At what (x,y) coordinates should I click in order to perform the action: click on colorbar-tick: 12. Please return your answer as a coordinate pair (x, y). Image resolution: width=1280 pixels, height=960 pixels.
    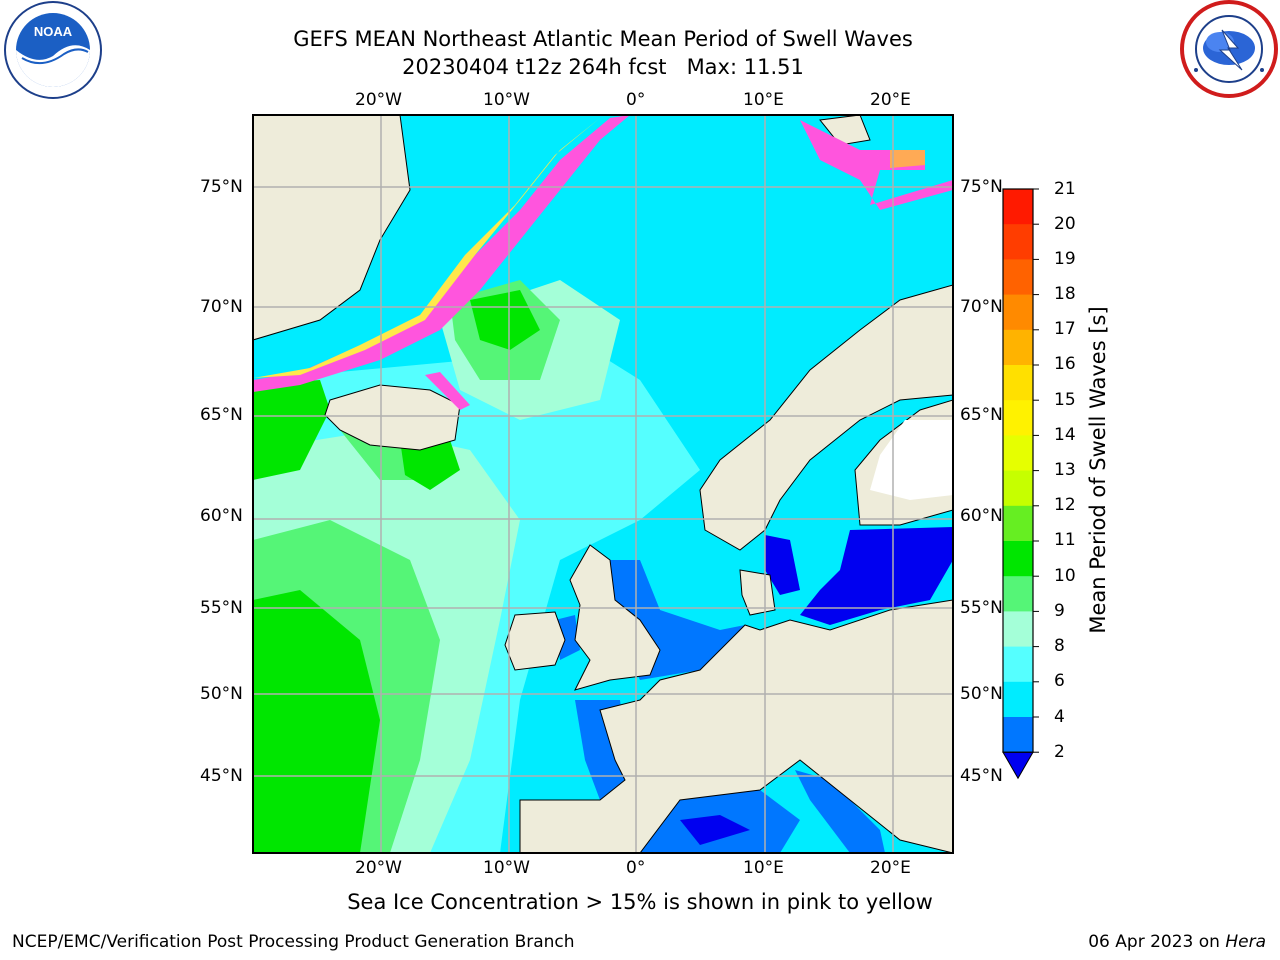
    Looking at the image, I should click on (1065, 505).